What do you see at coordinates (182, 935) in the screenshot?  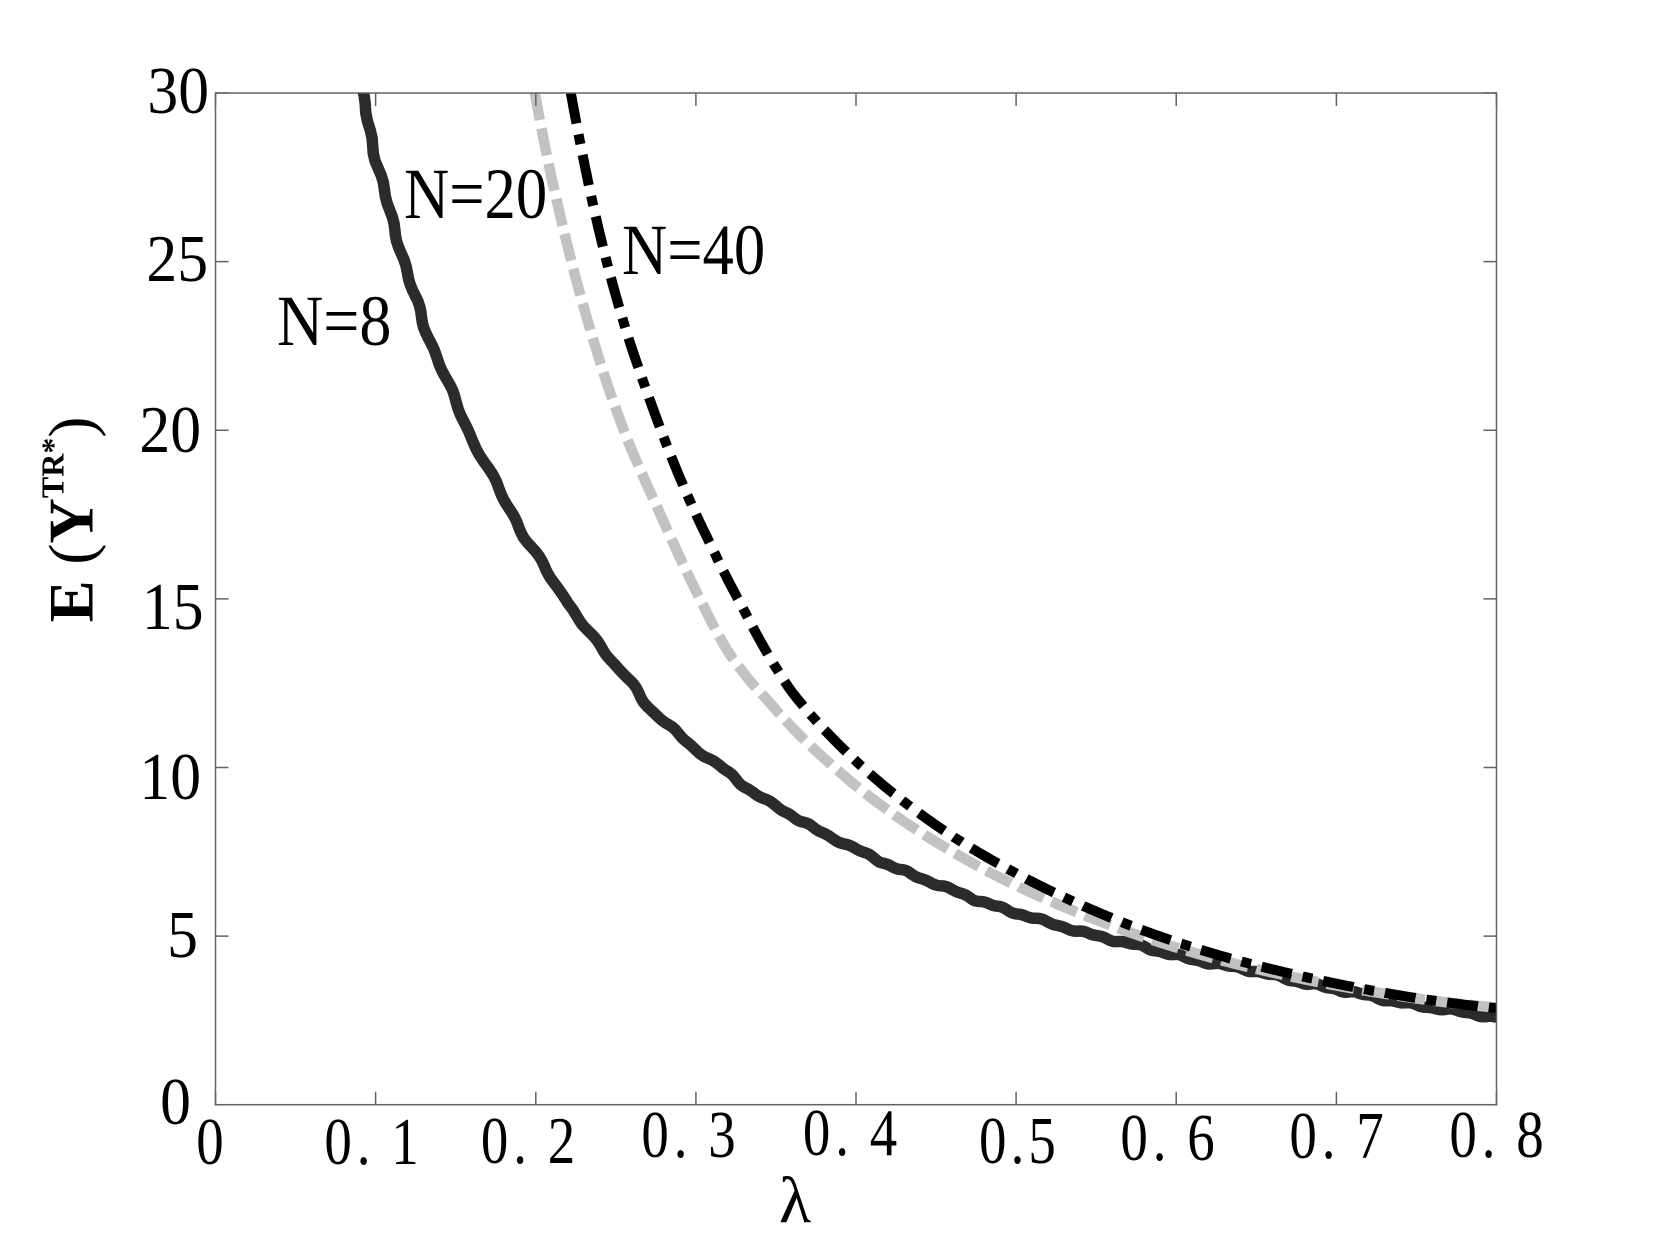 I see `svg-text: 5` at bounding box center [182, 935].